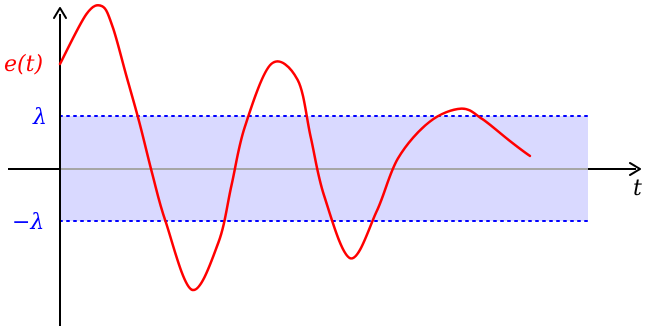 This screenshot has height=328, width=645. I want to click on time-axis-label: t, so click(637, 188).